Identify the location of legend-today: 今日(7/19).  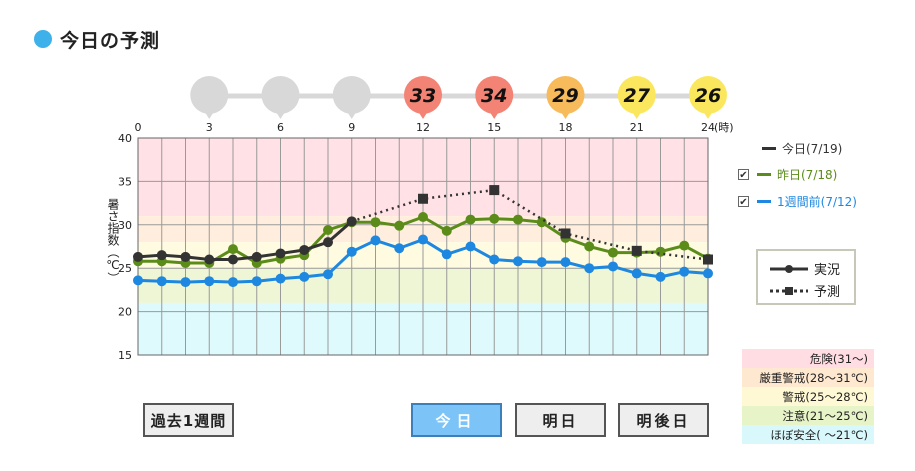
(802, 148).